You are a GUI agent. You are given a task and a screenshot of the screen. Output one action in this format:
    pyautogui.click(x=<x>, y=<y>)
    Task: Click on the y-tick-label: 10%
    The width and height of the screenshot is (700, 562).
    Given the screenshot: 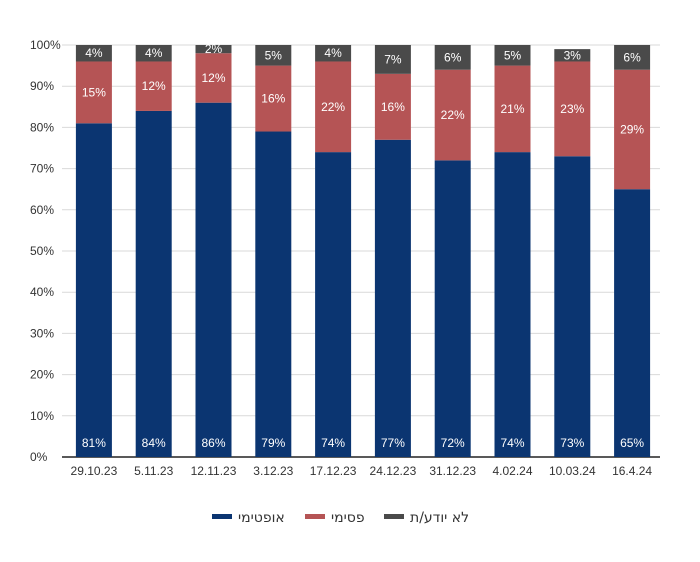 What is the action you would take?
    pyautogui.click(x=42, y=416)
    